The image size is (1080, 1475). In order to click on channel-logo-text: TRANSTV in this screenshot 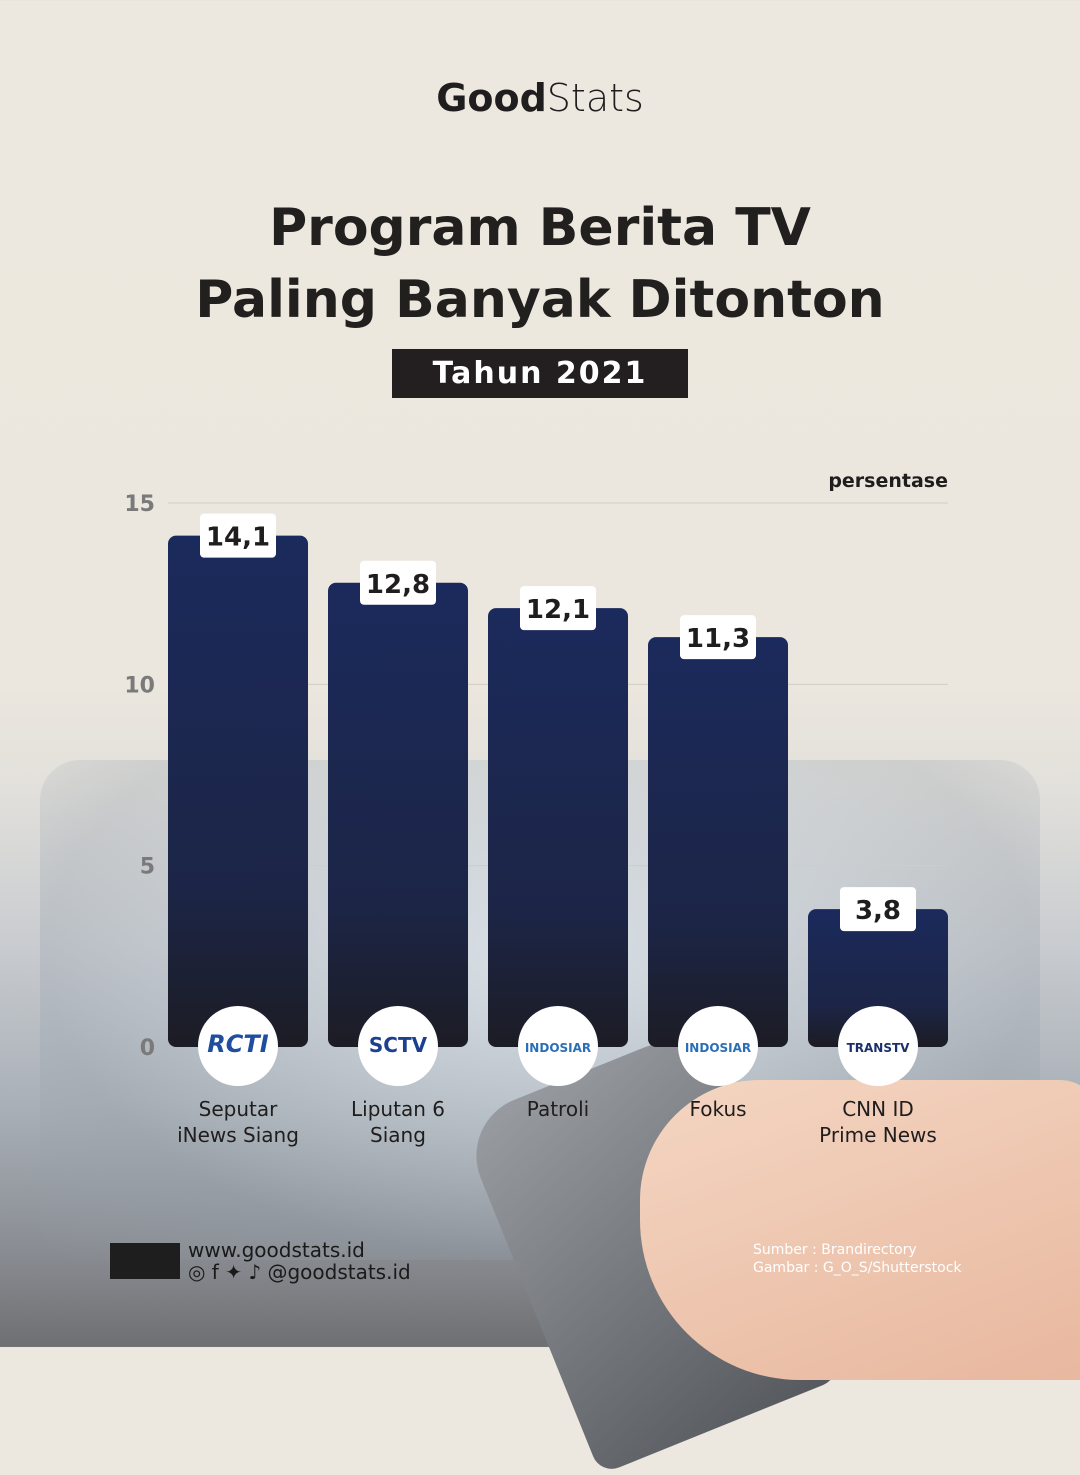, I will do `click(879, 1048)`.